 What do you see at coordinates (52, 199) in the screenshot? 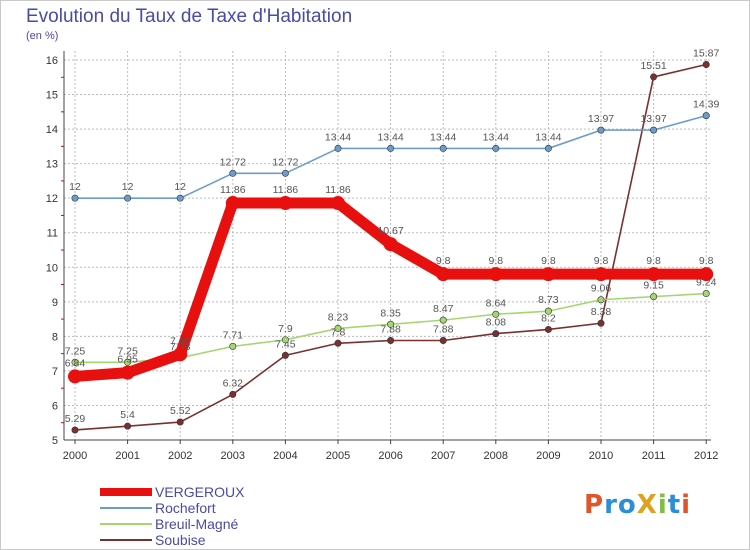
I see `y-tick-label: 12` at bounding box center [52, 199].